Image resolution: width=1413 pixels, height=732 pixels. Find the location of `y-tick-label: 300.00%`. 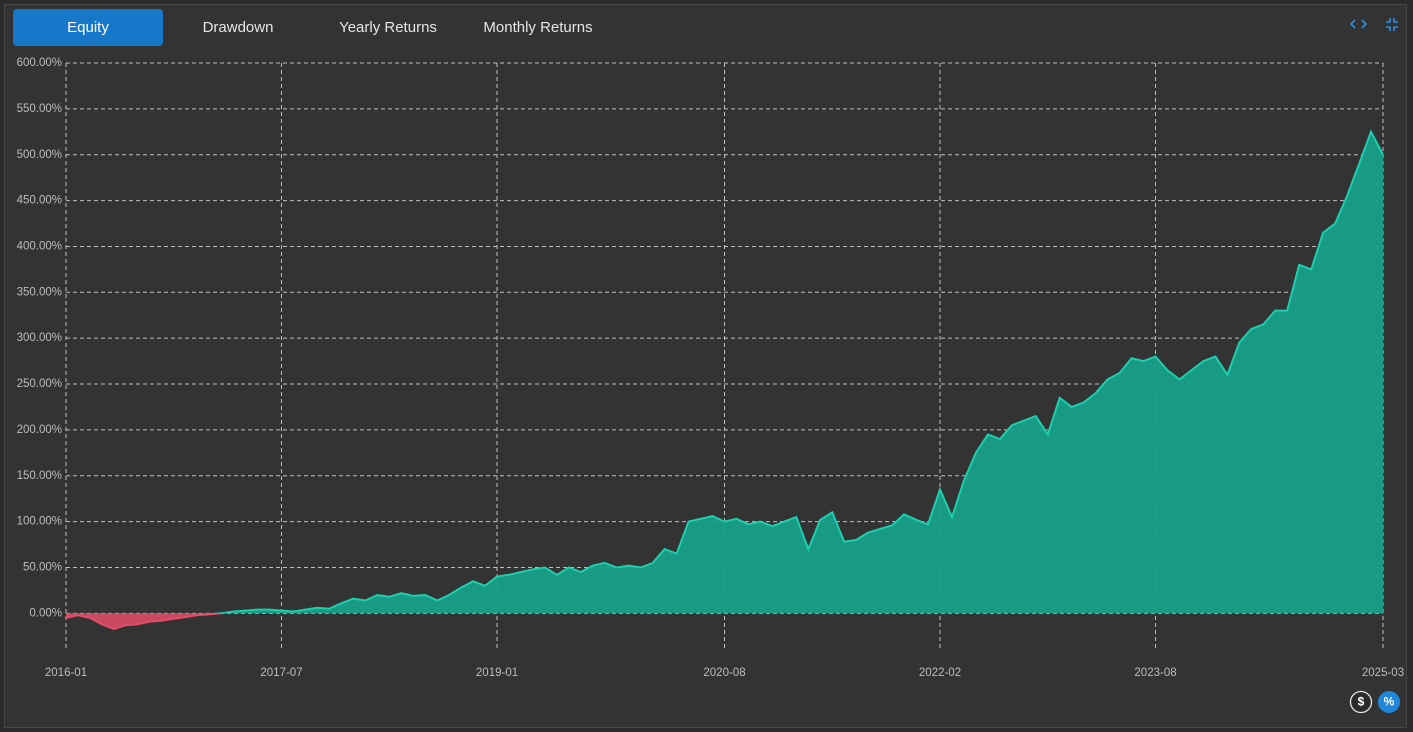

y-tick-label: 300.00% is located at coordinates (39, 338).